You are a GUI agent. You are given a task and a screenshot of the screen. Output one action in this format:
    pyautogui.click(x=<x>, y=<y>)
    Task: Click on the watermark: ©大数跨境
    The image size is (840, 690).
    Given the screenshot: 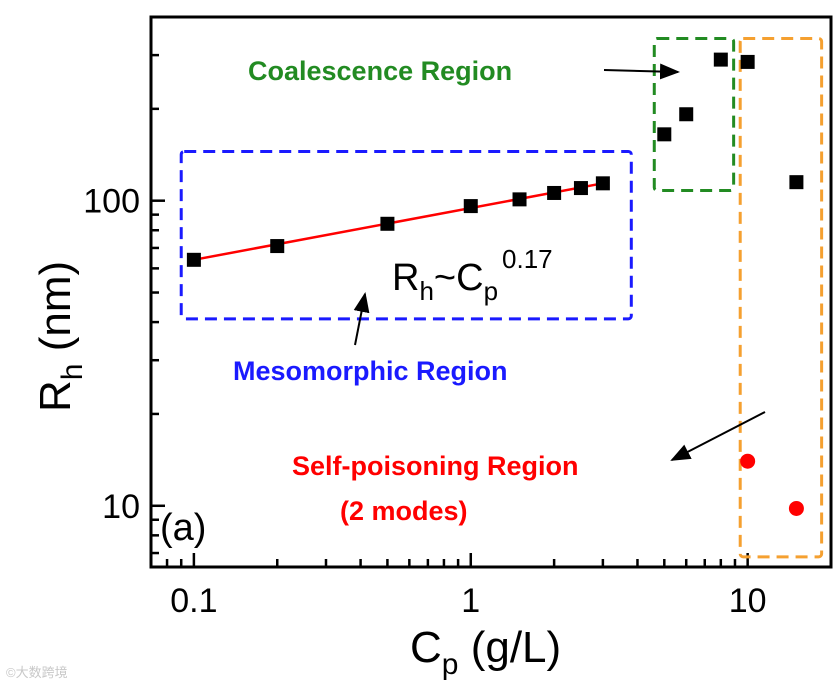 What is the action you would take?
    pyautogui.click(x=37, y=672)
    